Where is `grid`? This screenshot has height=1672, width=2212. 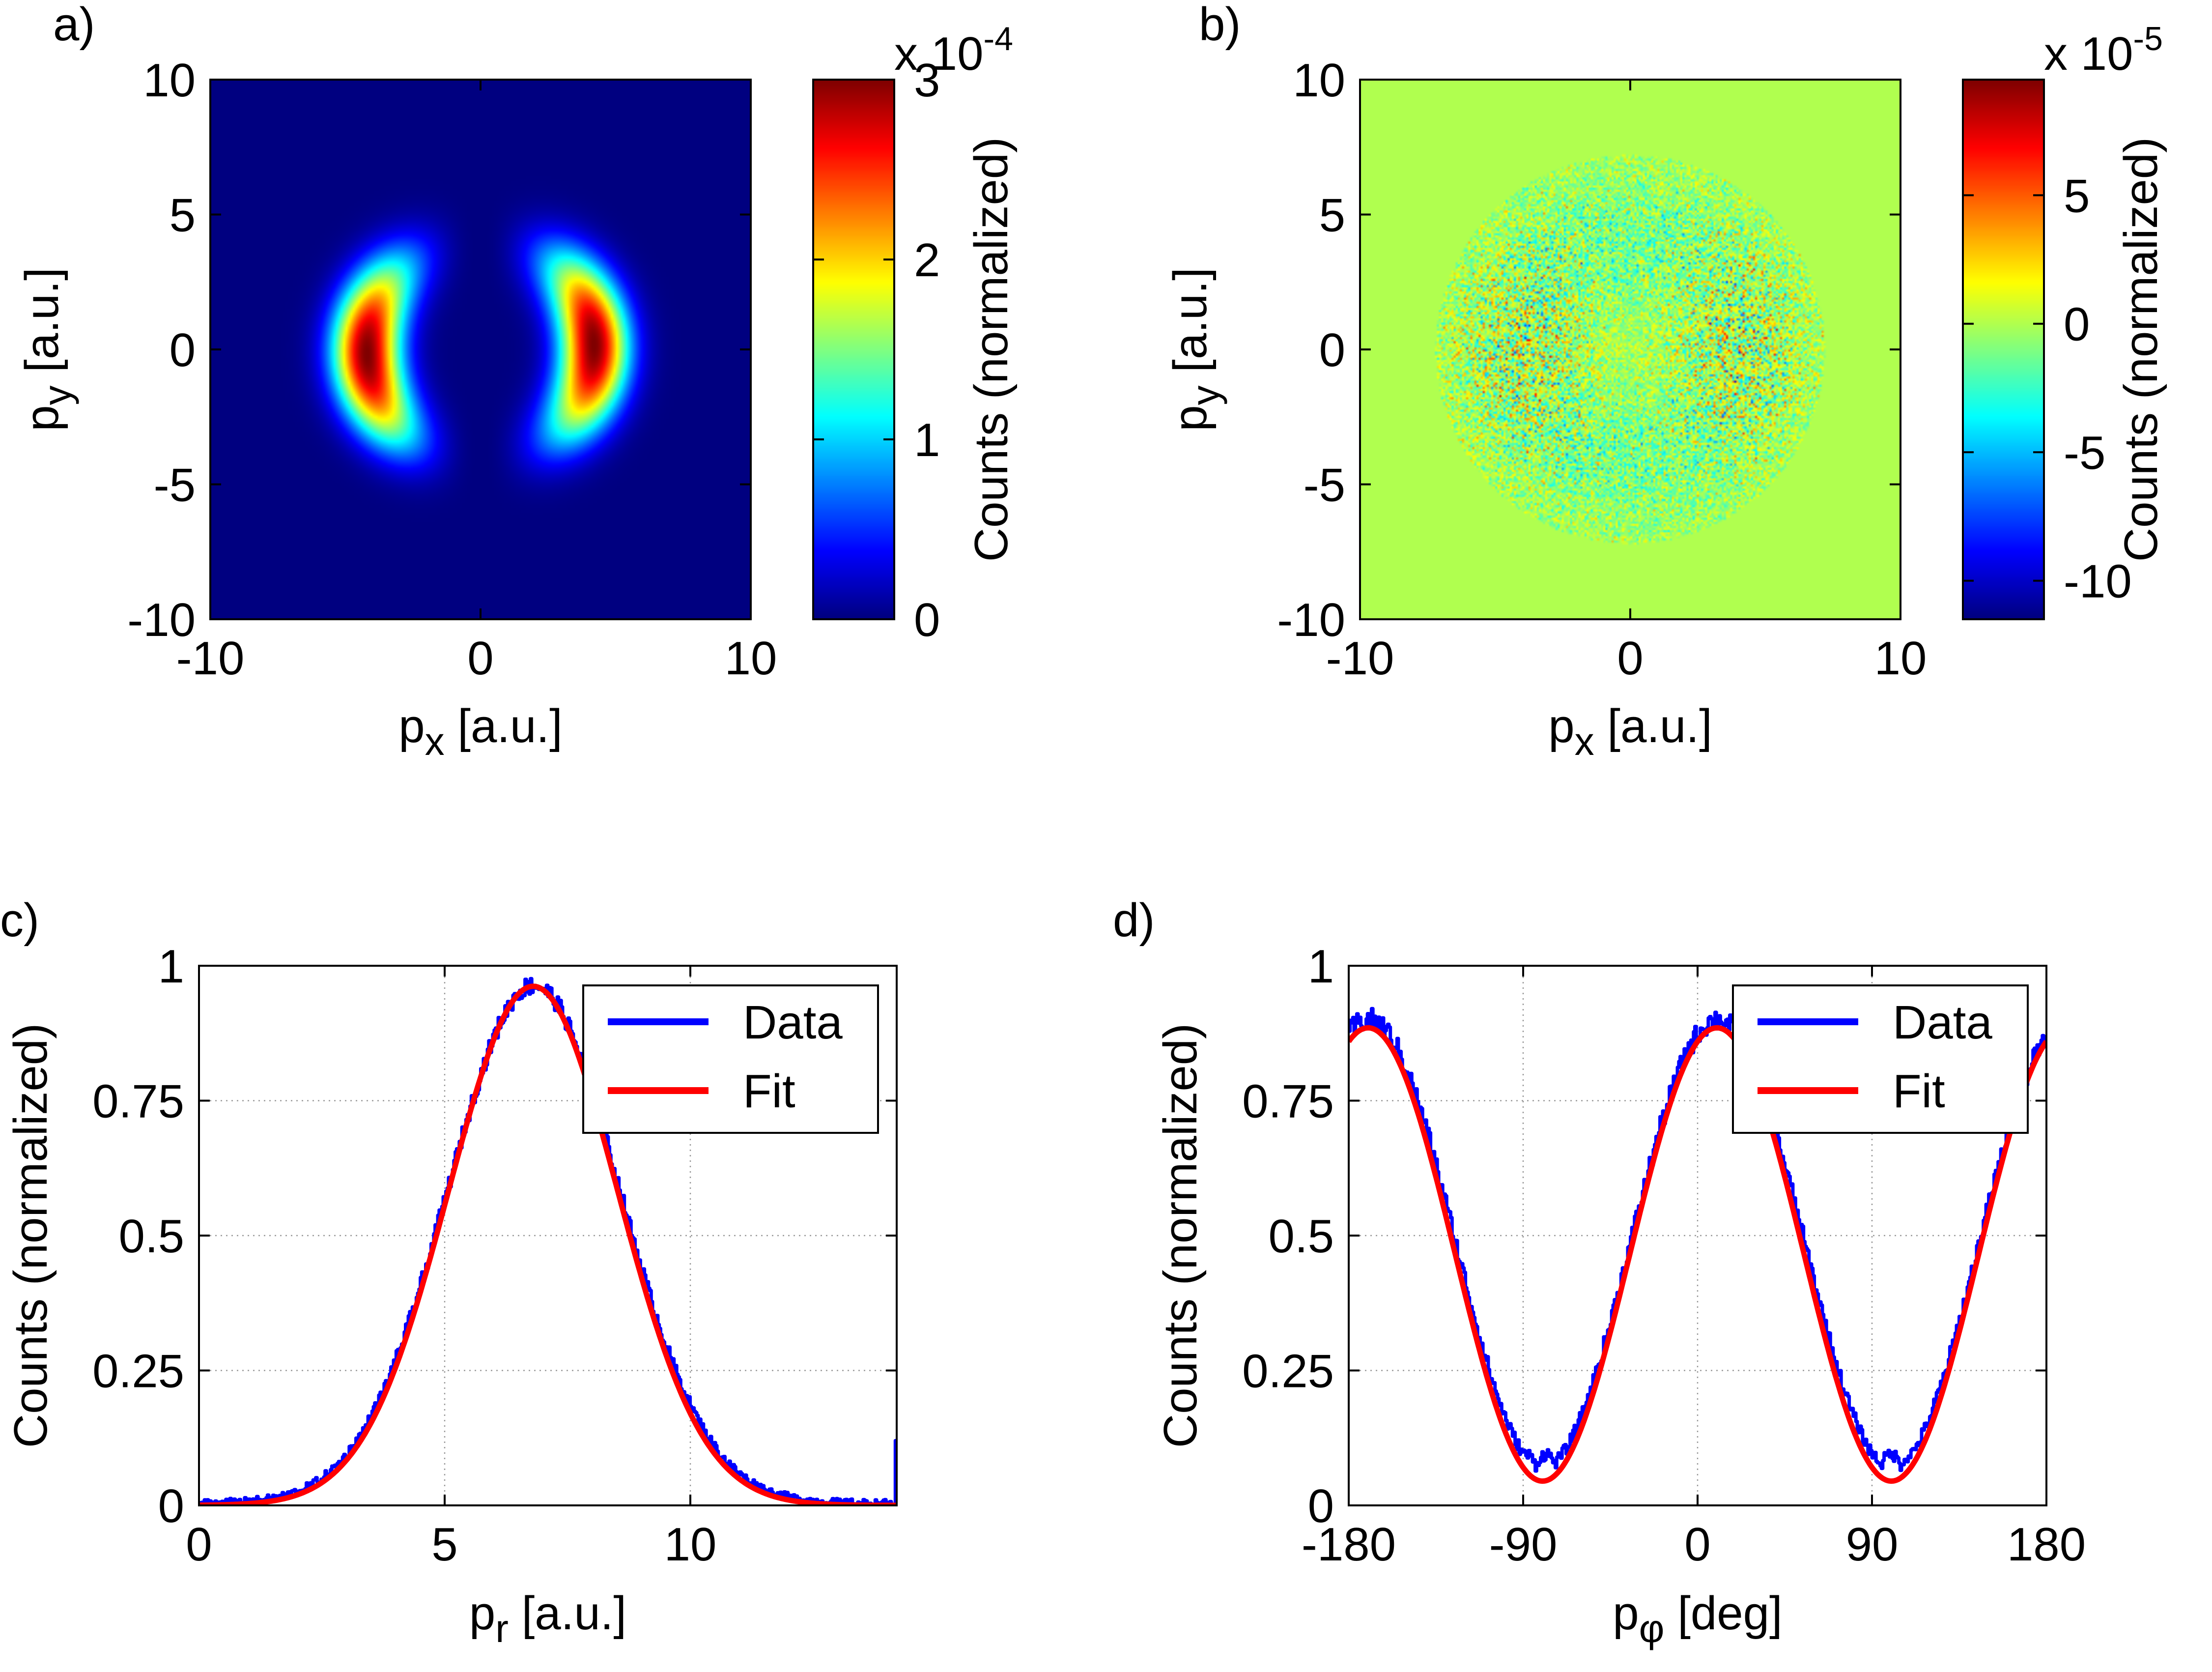
grid is located at coordinates (1697, 1236).